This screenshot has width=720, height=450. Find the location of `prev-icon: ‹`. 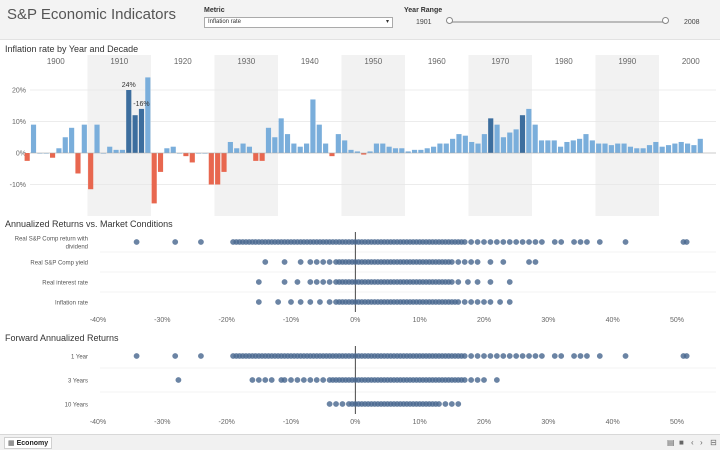

prev-icon: ‹ is located at coordinates (692, 442).